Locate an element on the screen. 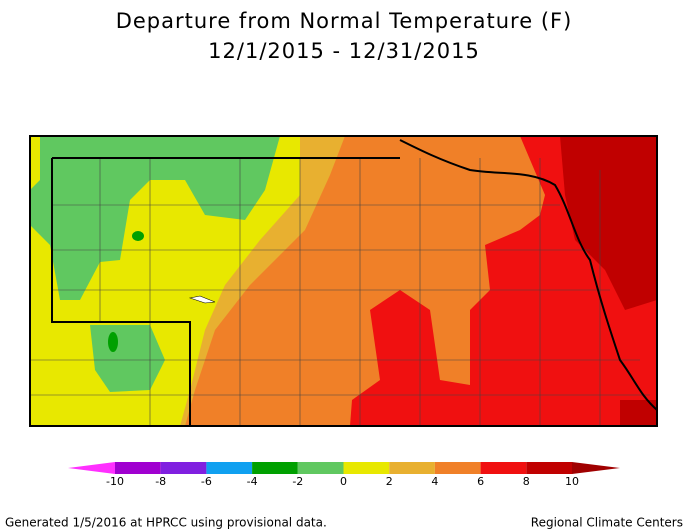 The height and width of the screenshot is (531, 688). legend: -10 -8 -6 -4 -2 0 2 4 6 8 10 is located at coordinates (344, 475).